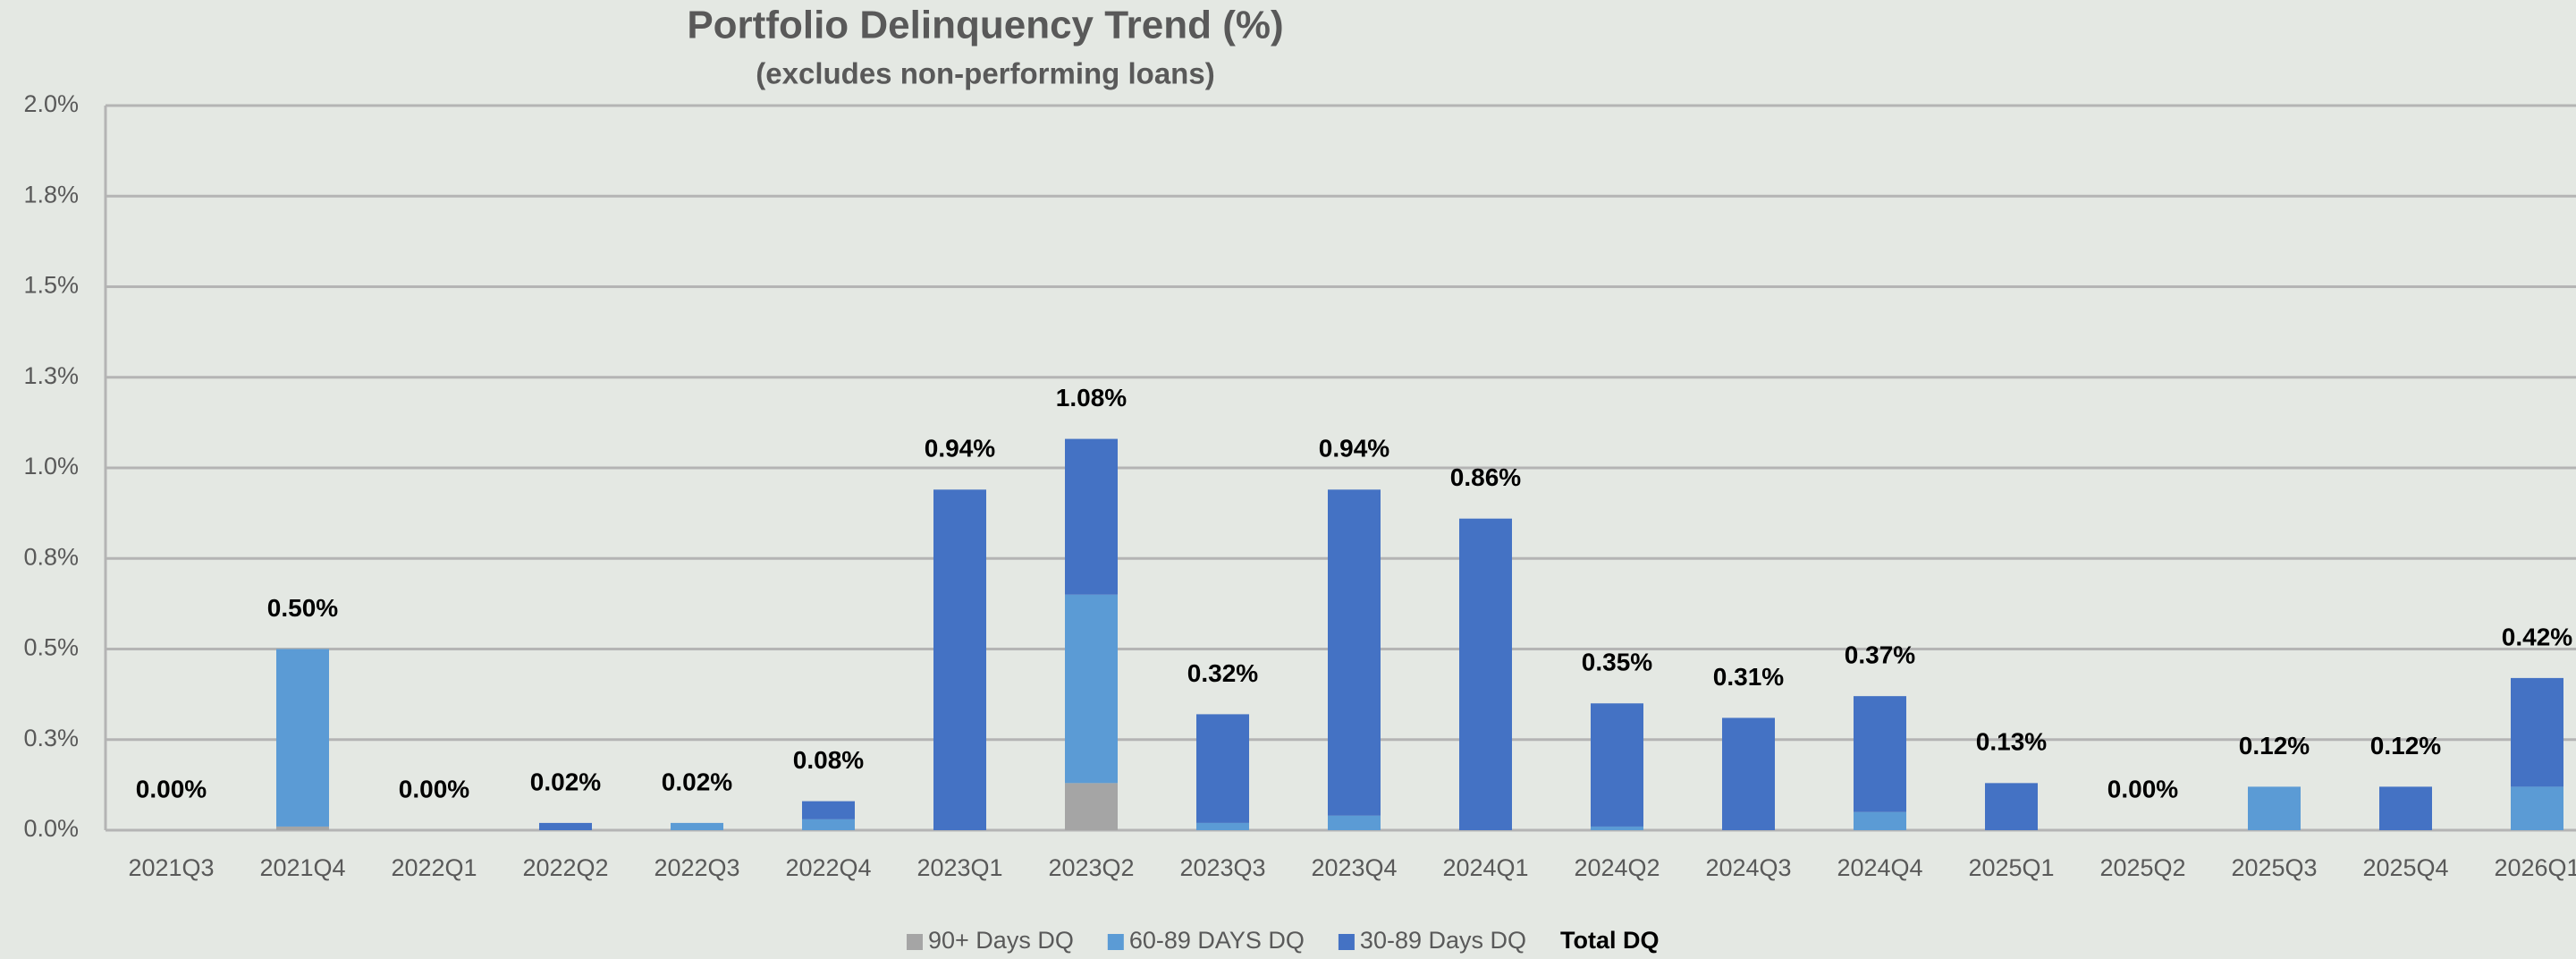  I want to click on data-label: 0.50%, so click(302, 608).